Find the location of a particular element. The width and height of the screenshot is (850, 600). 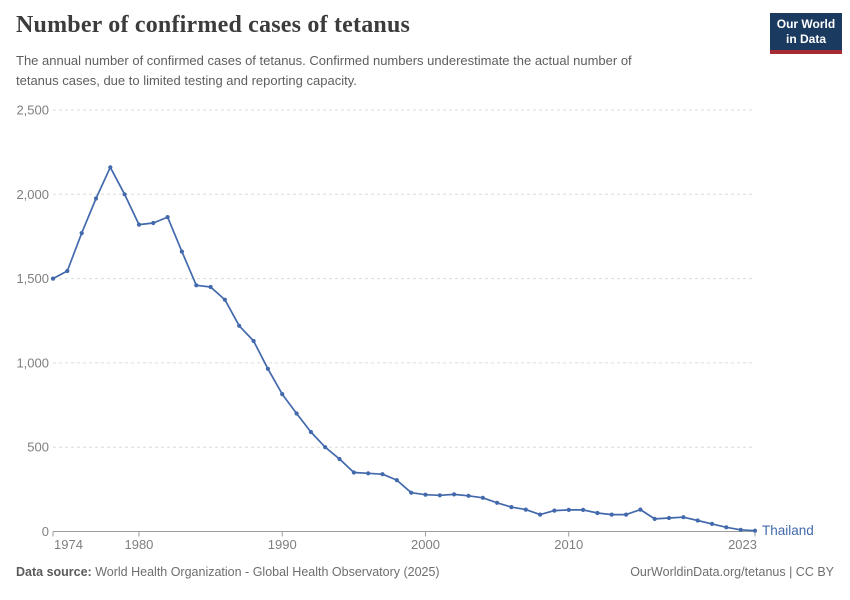

page-title: Number of confirmed cases of tetanus is located at coordinates (213, 25).